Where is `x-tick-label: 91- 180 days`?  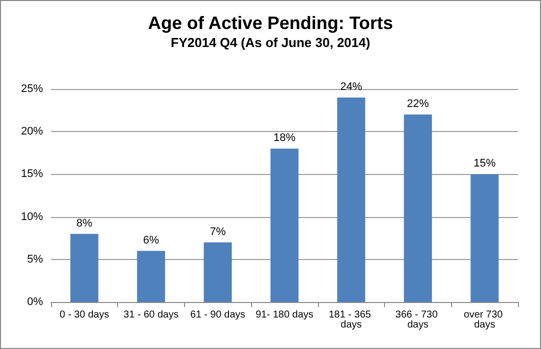 x-tick-label: 91- 180 days is located at coordinates (285, 315).